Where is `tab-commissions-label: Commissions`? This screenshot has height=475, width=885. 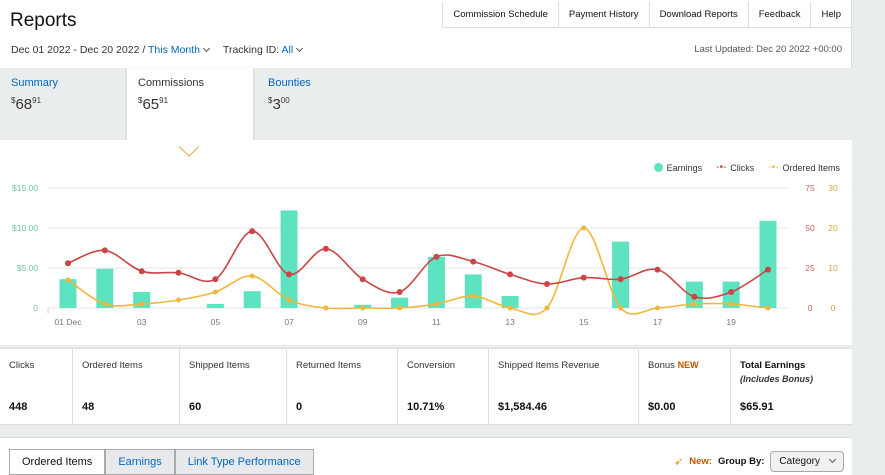
tab-commissions-label: Commissions is located at coordinates (171, 83).